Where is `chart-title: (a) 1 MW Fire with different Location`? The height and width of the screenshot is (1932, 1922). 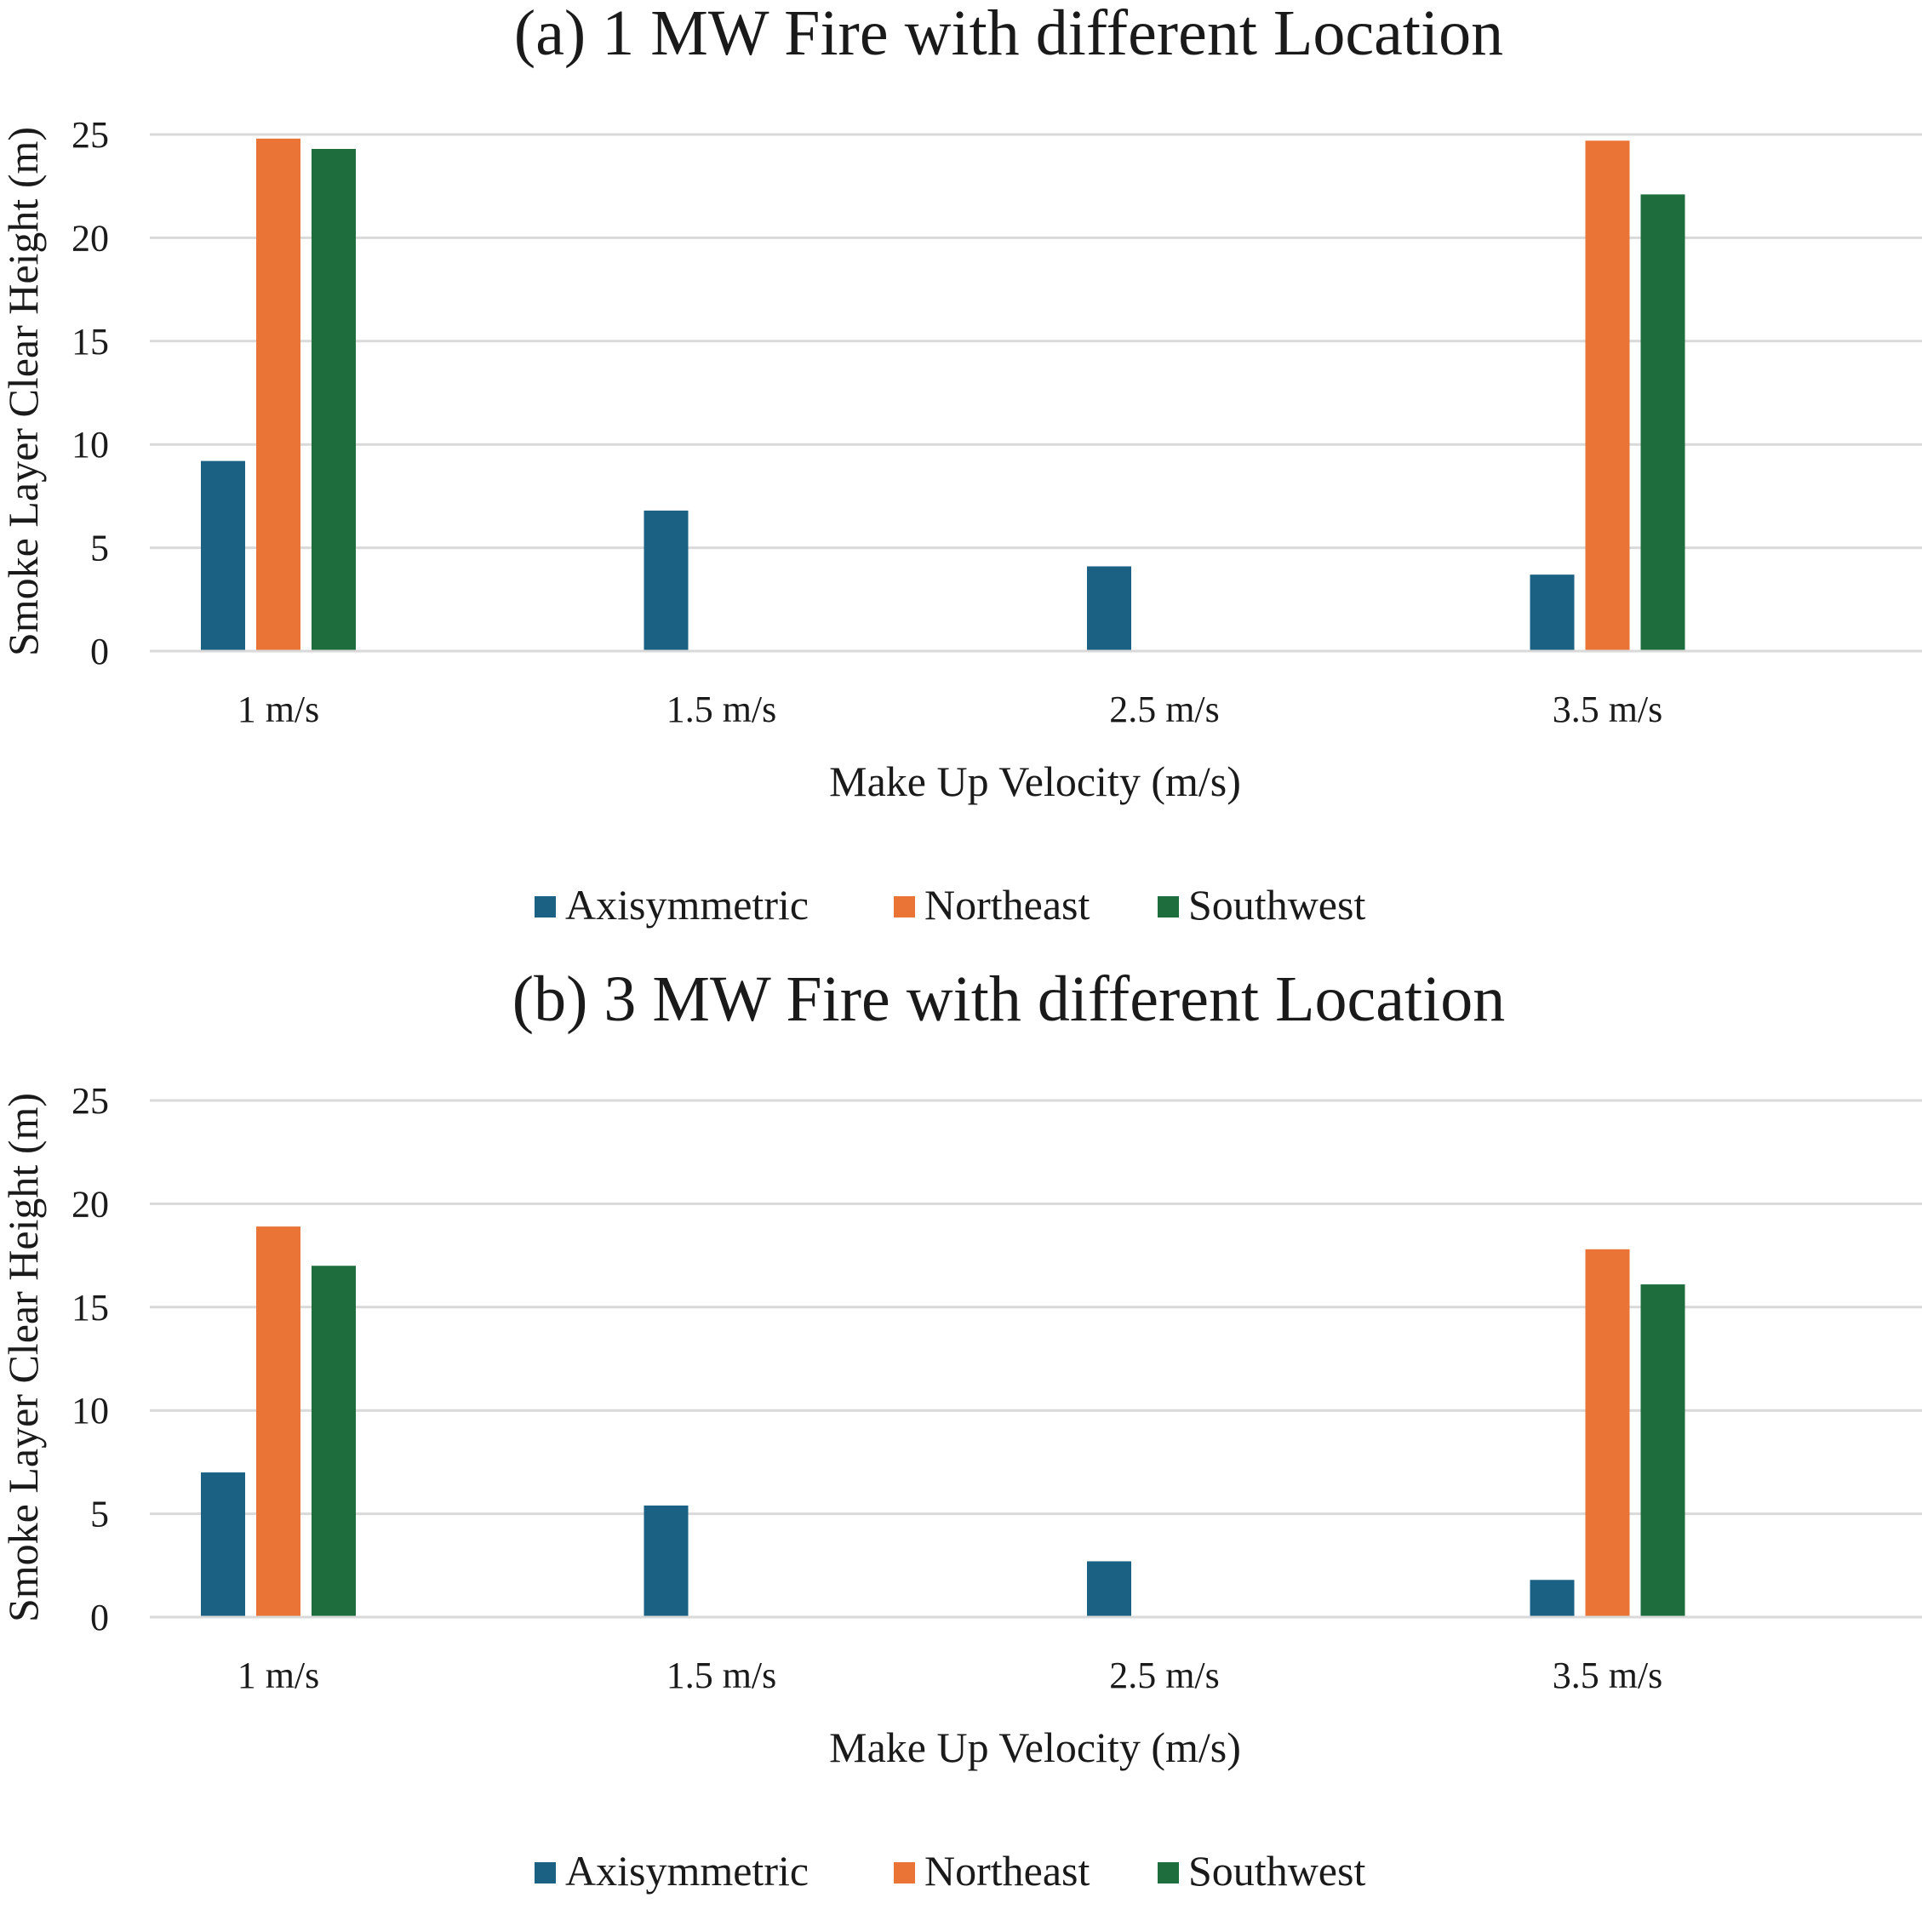 chart-title: (a) 1 MW Fire with different Location is located at coordinates (1008, 34).